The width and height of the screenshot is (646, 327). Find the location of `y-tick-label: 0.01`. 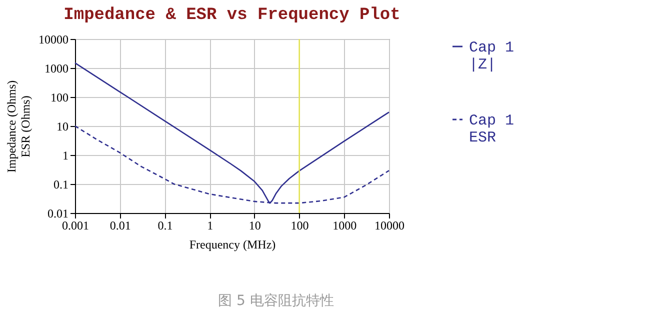

y-tick-label: 0.01 is located at coordinates (58, 213).